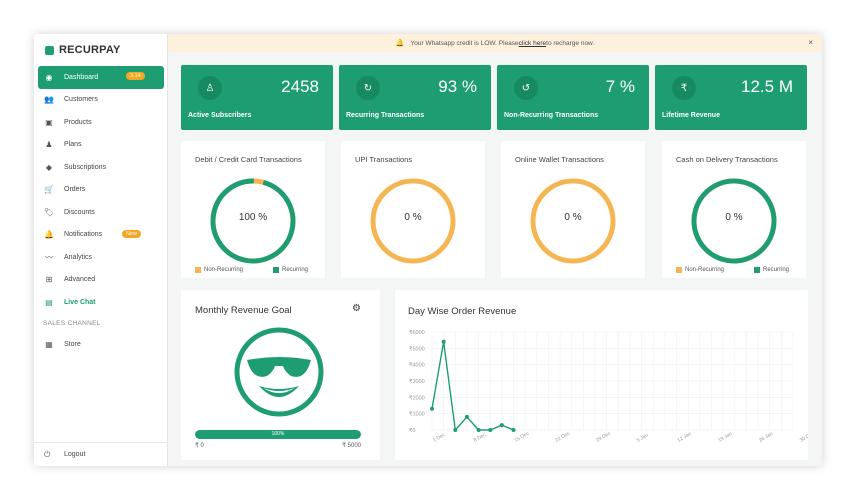 Image resolution: width=856 pixels, height=500 pixels. What do you see at coordinates (243, 310) in the screenshot?
I see `goal-title: Monthly Revenue Goal` at bounding box center [243, 310].